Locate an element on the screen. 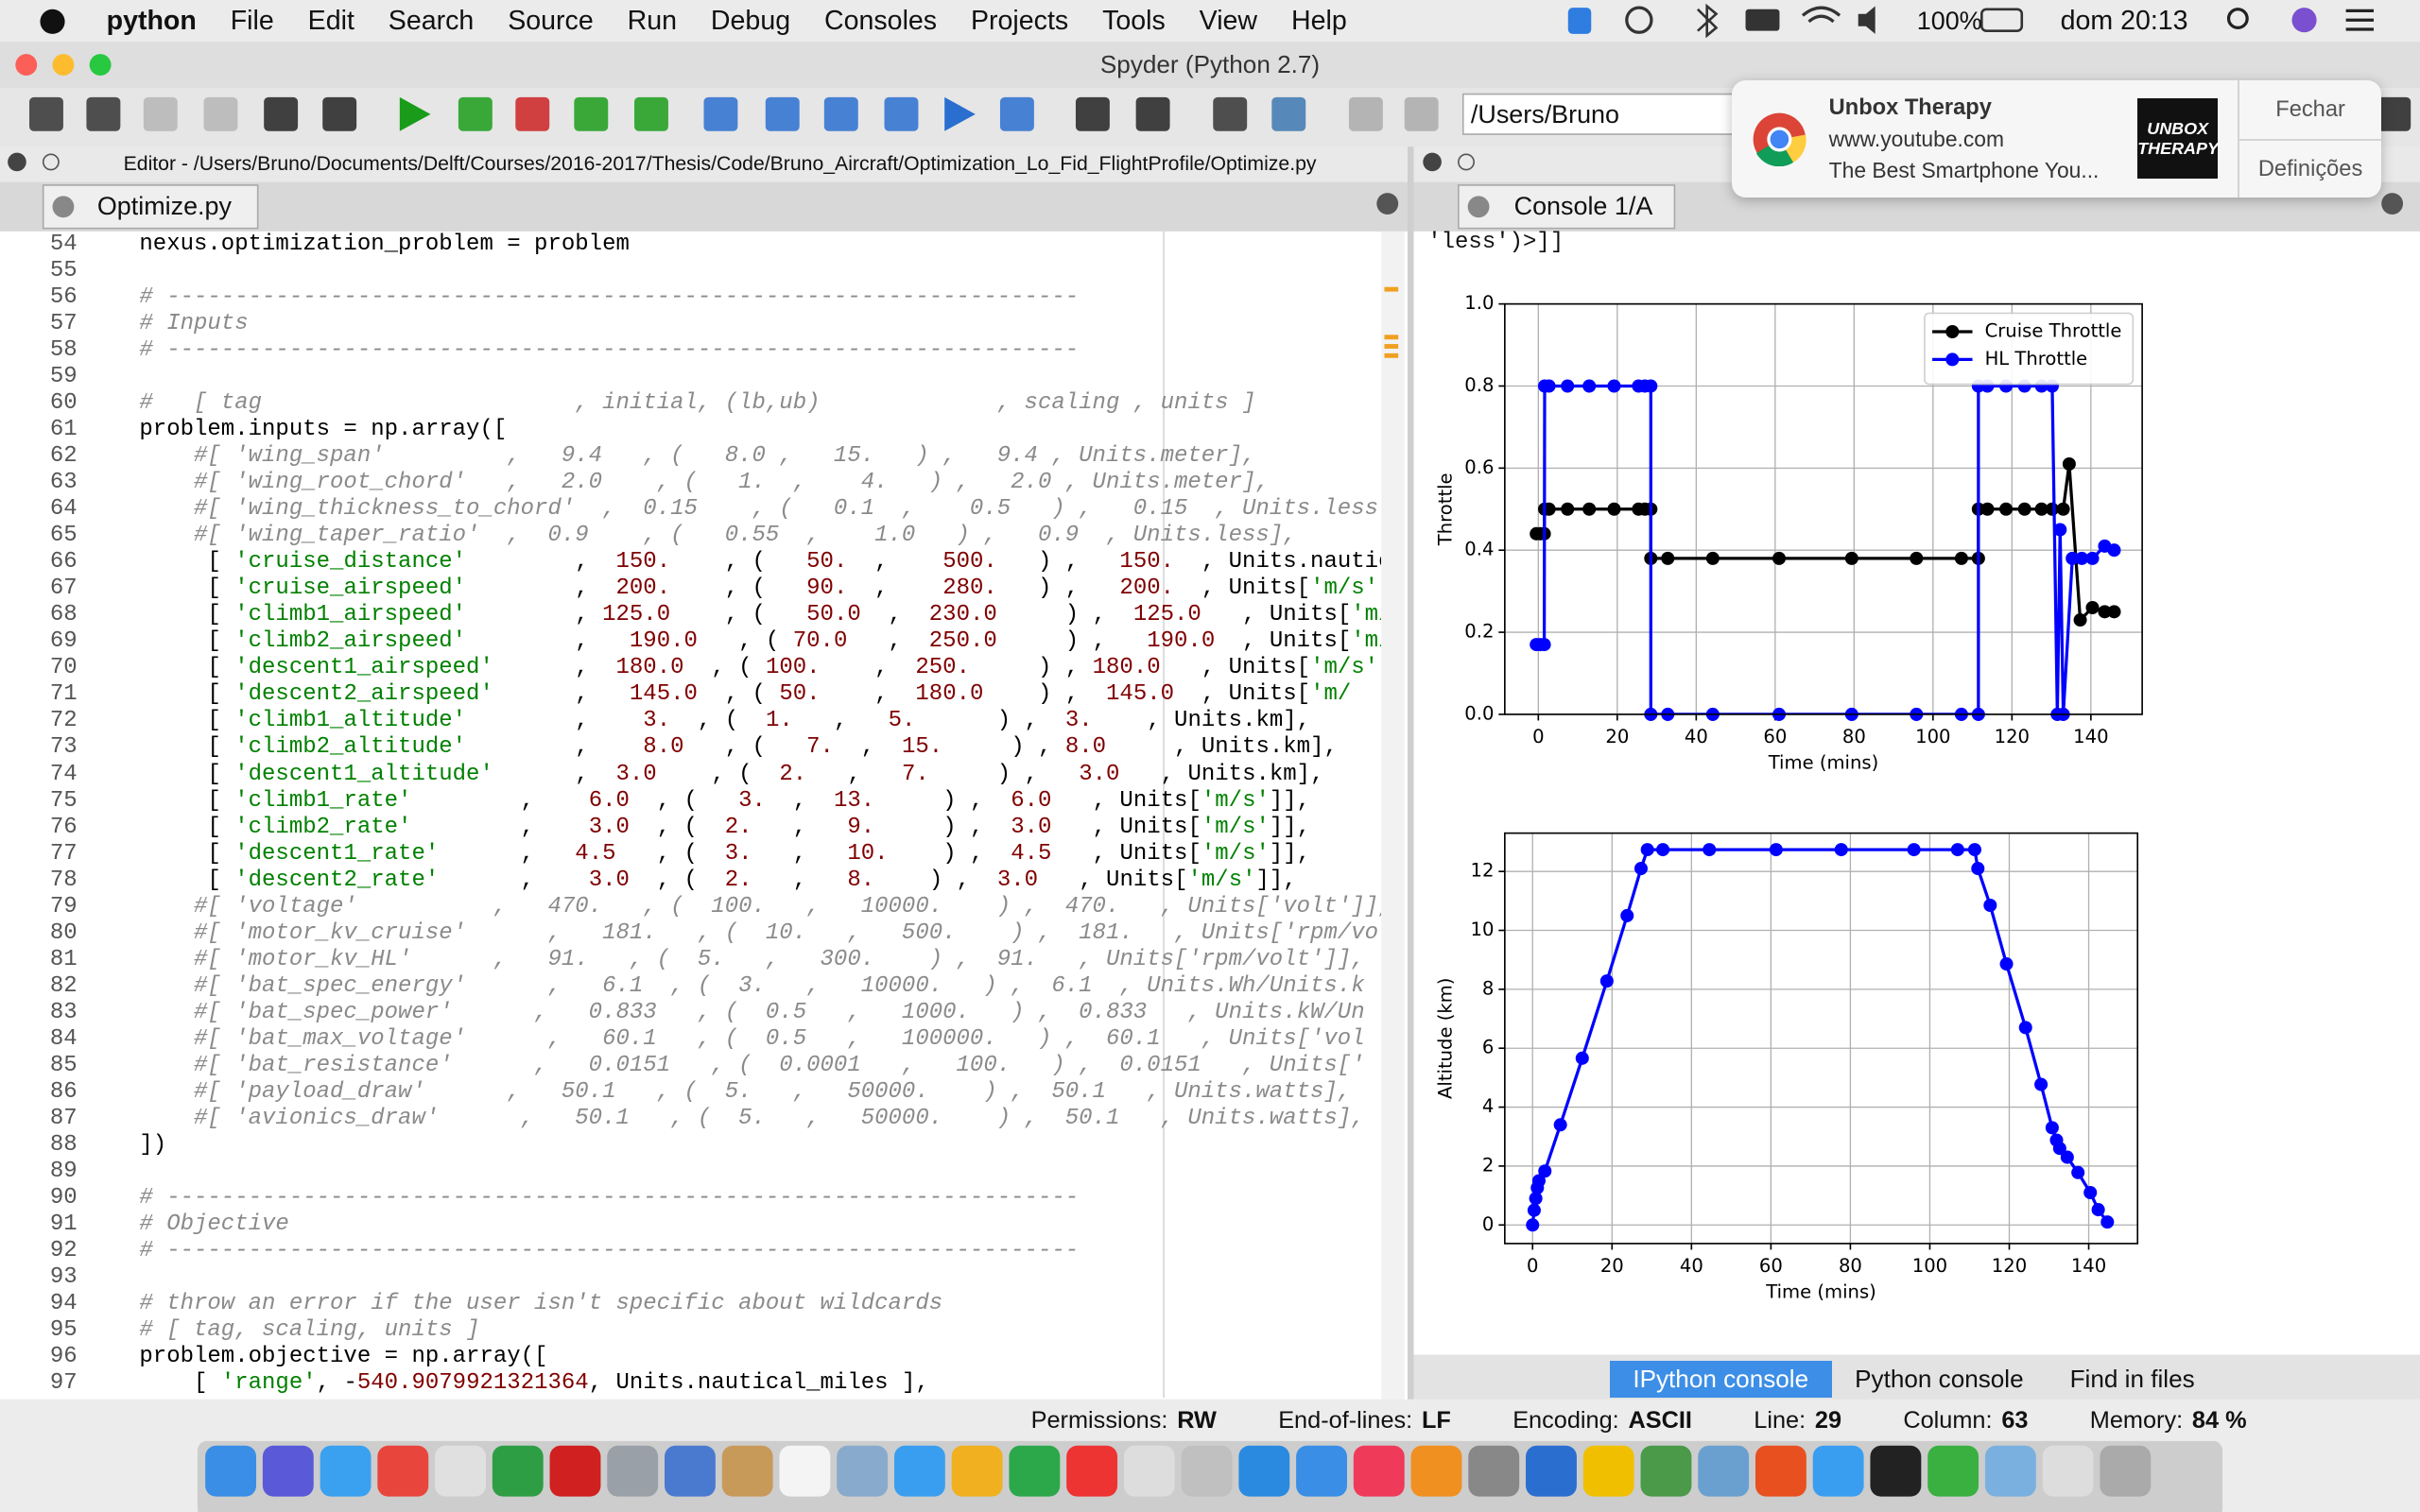 The width and height of the screenshot is (2420, 1512). apple-logo is located at coordinates (52, 21).